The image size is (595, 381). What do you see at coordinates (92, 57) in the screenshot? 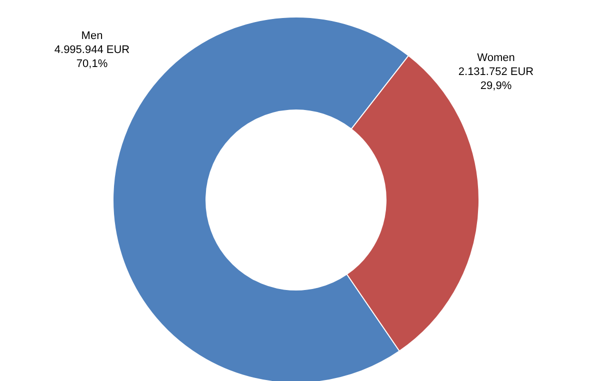
I see `data-label: 4.995.944 EUR 70,1%` at bounding box center [92, 57].